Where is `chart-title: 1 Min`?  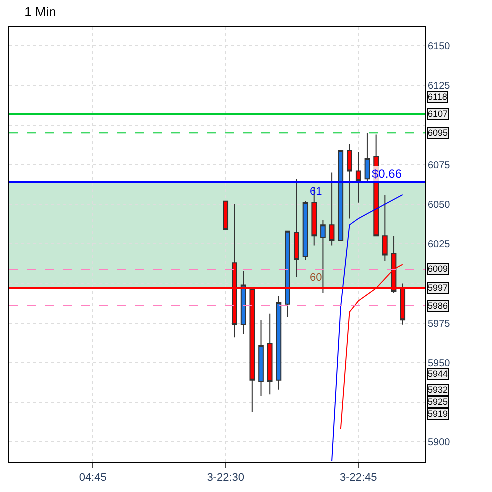
chart-title: 1 Min is located at coordinates (40, 12).